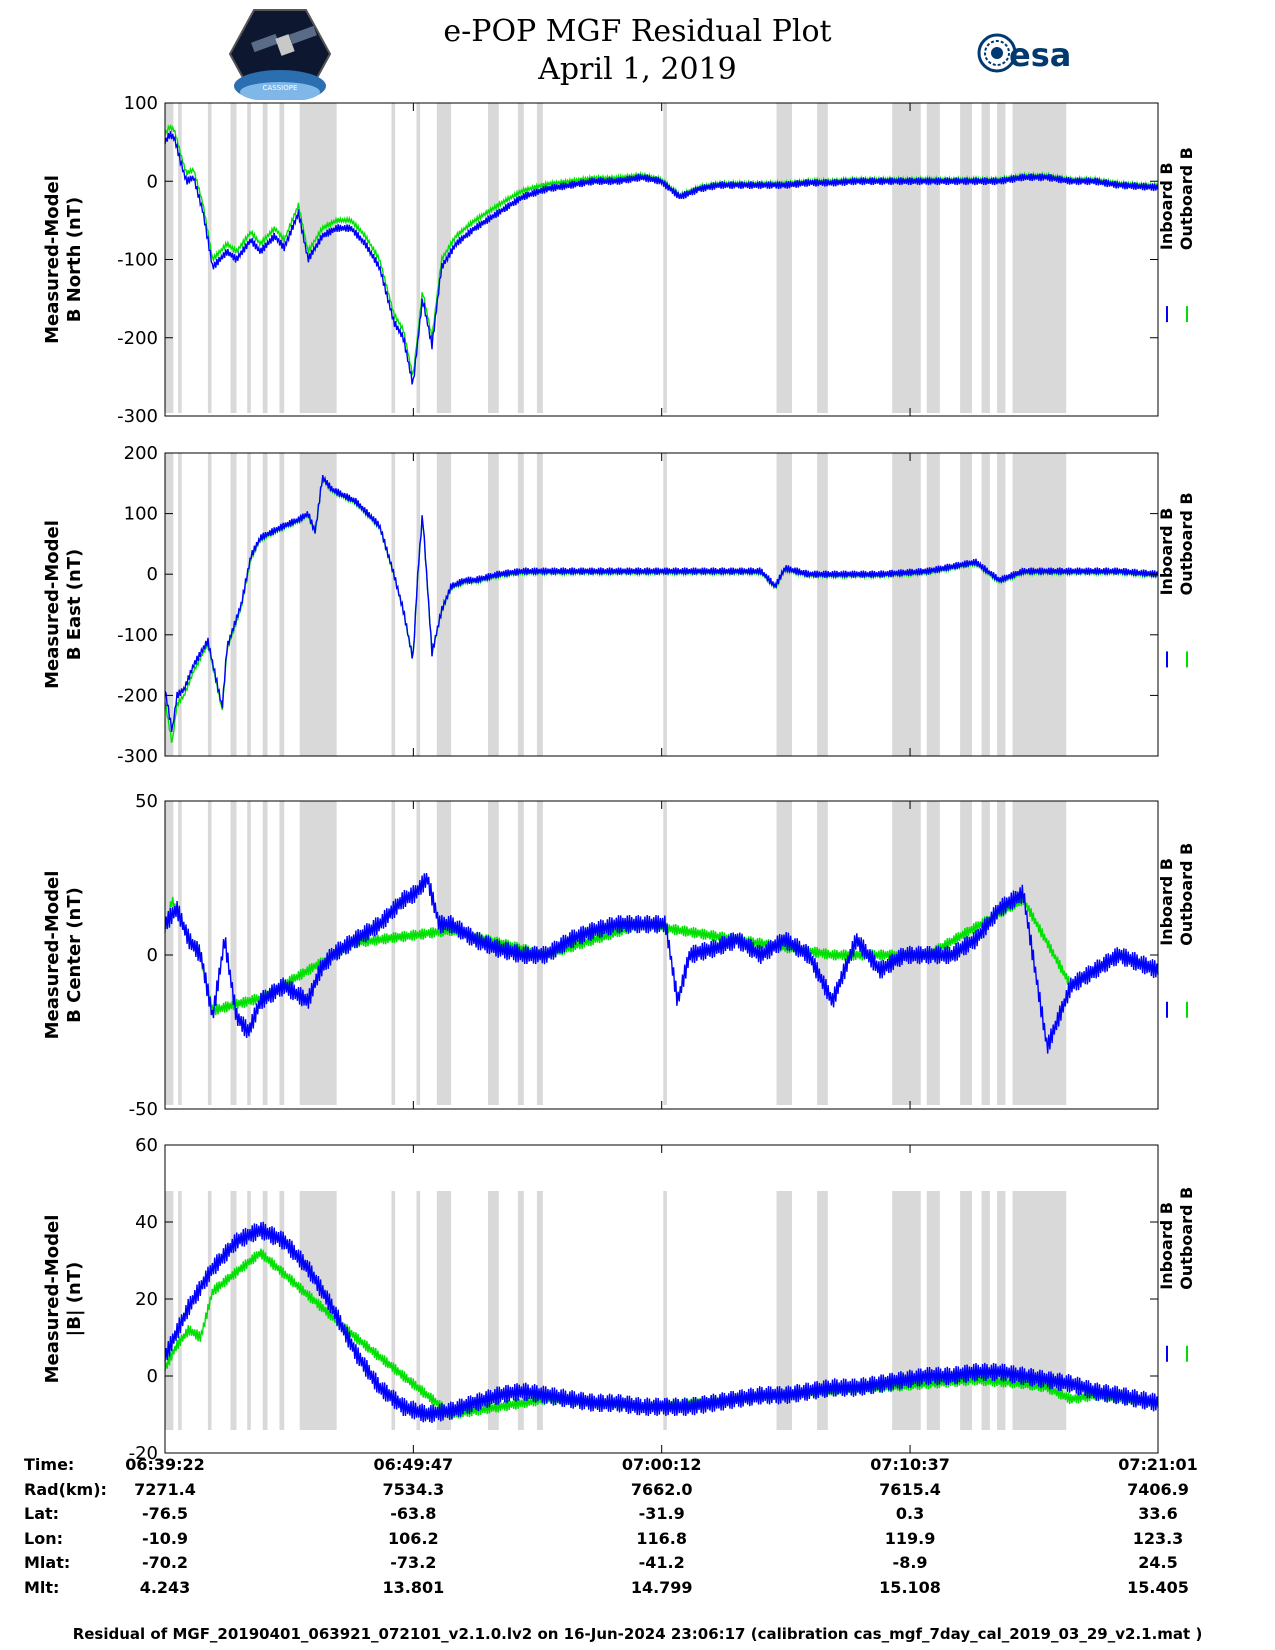  I want to click on footer-value: 07:00:12, so click(661, 1464).